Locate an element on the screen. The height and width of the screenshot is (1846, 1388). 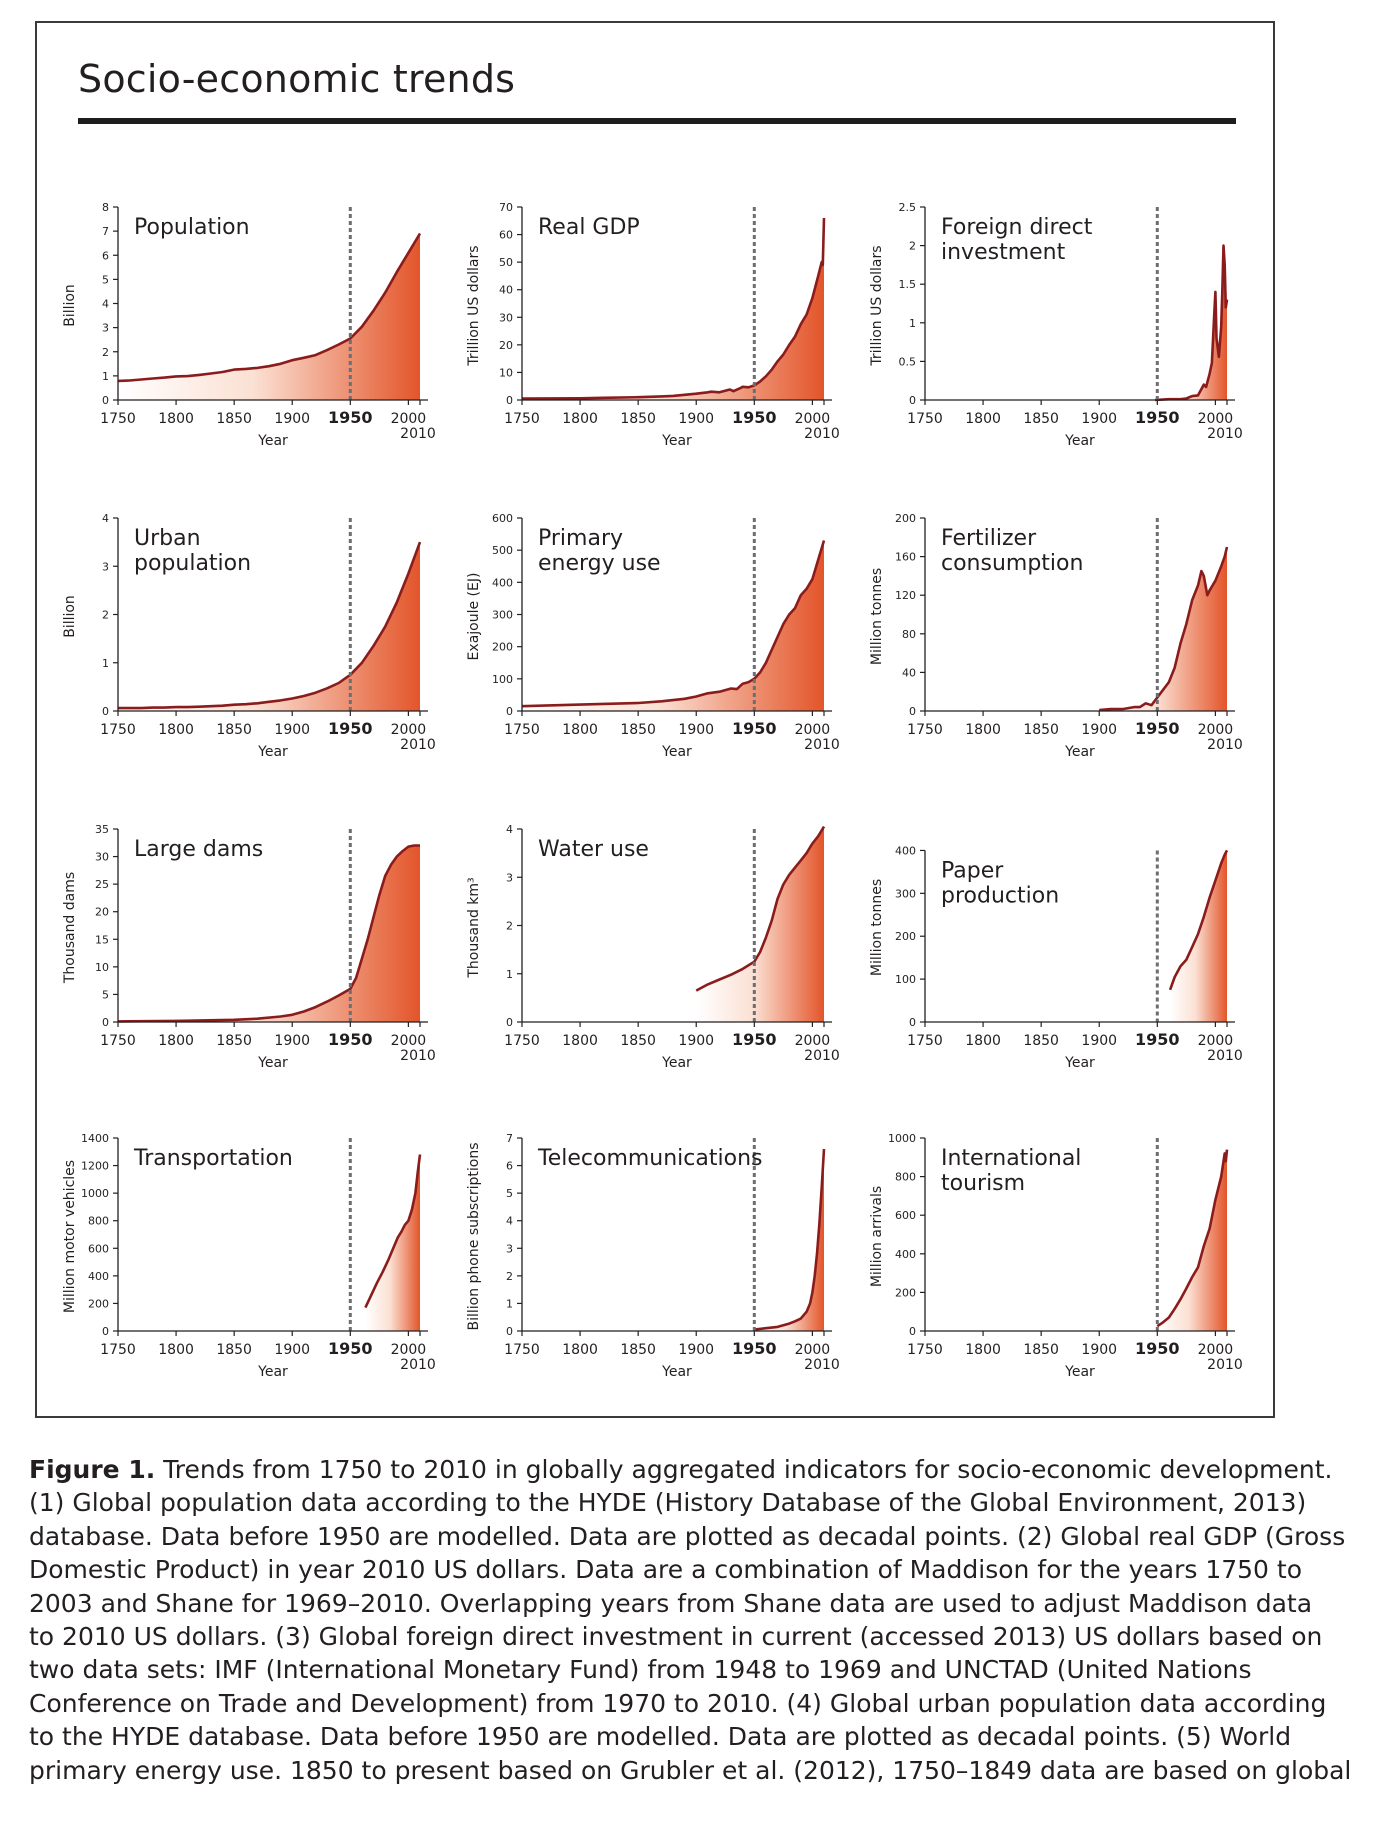
y-tick-label: 20 is located at coordinates (506, 345).